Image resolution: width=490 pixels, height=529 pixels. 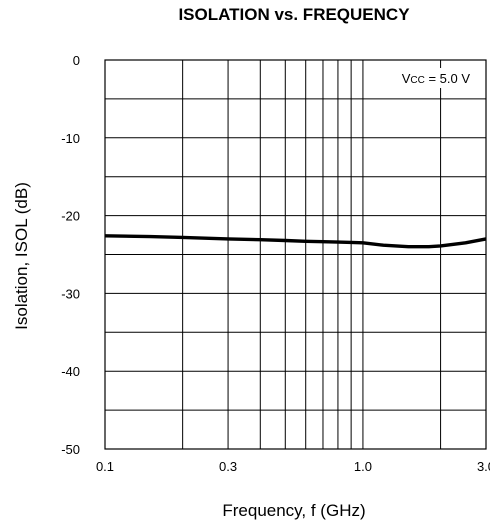 What do you see at coordinates (417, 80) in the screenshot?
I see `vcc-annotation-sub: CC` at bounding box center [417, 80].